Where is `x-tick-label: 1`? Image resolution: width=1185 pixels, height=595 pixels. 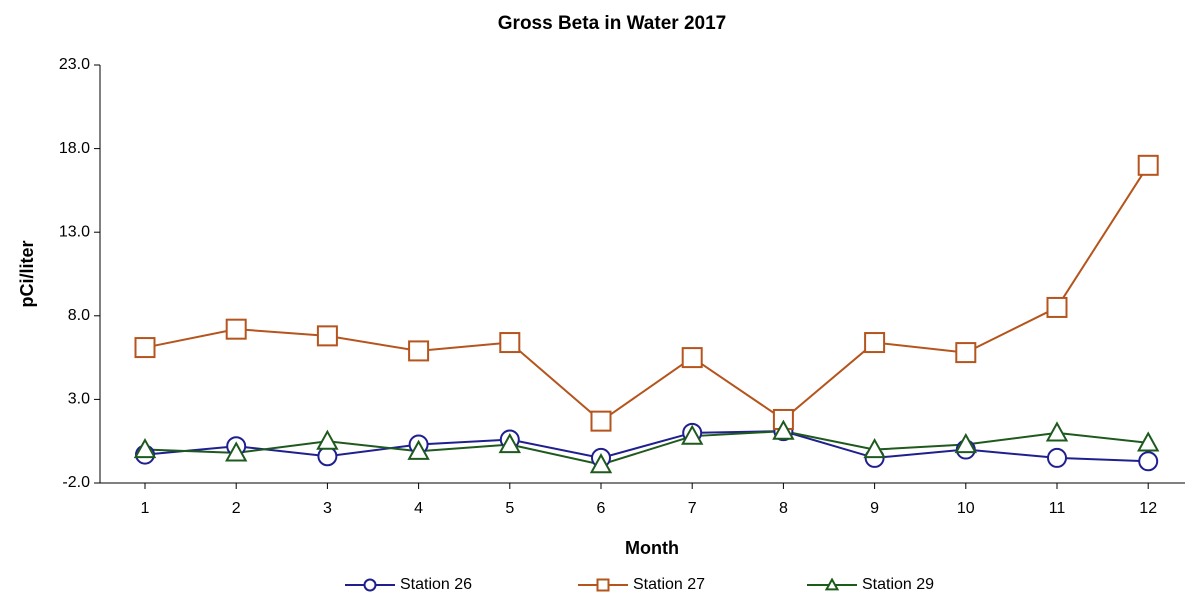
x-tick-label: 1 is located at coordinates (145, 508).